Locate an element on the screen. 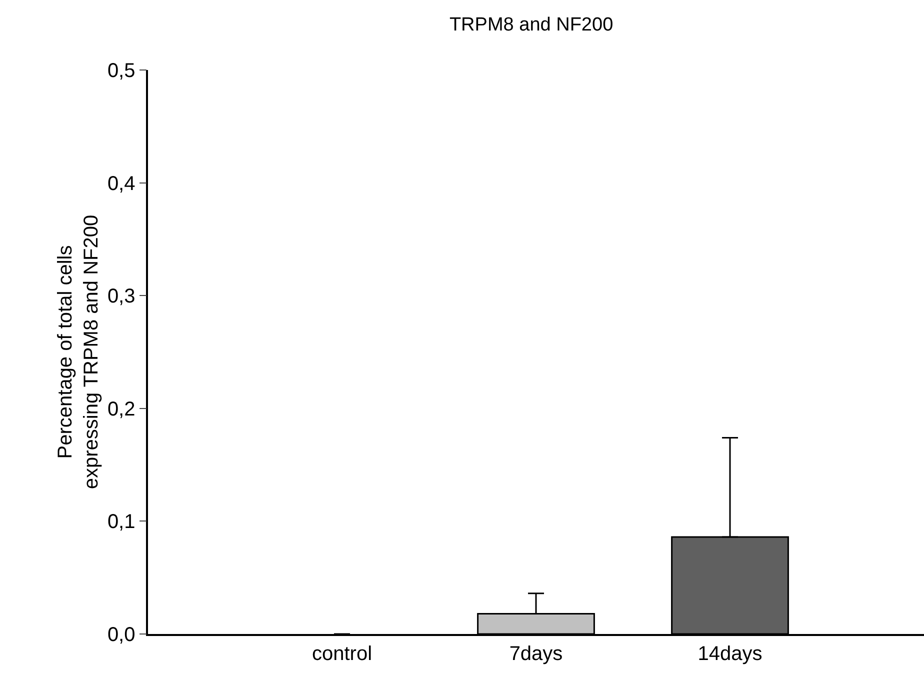 The height and width of the screenshot is (682, 924). y-tick-label: 0,1 is located at coordinates (121, 522).